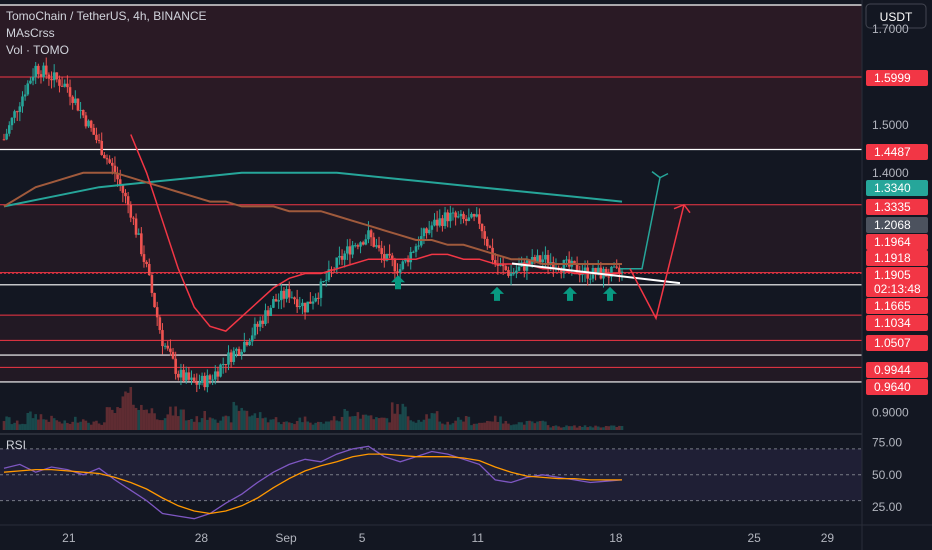 The image size is (932, 550). Describe the element at coordinates (30, 33) in the screenshot. I see `indicator-label-mascrss: MAsCrss` at that location.